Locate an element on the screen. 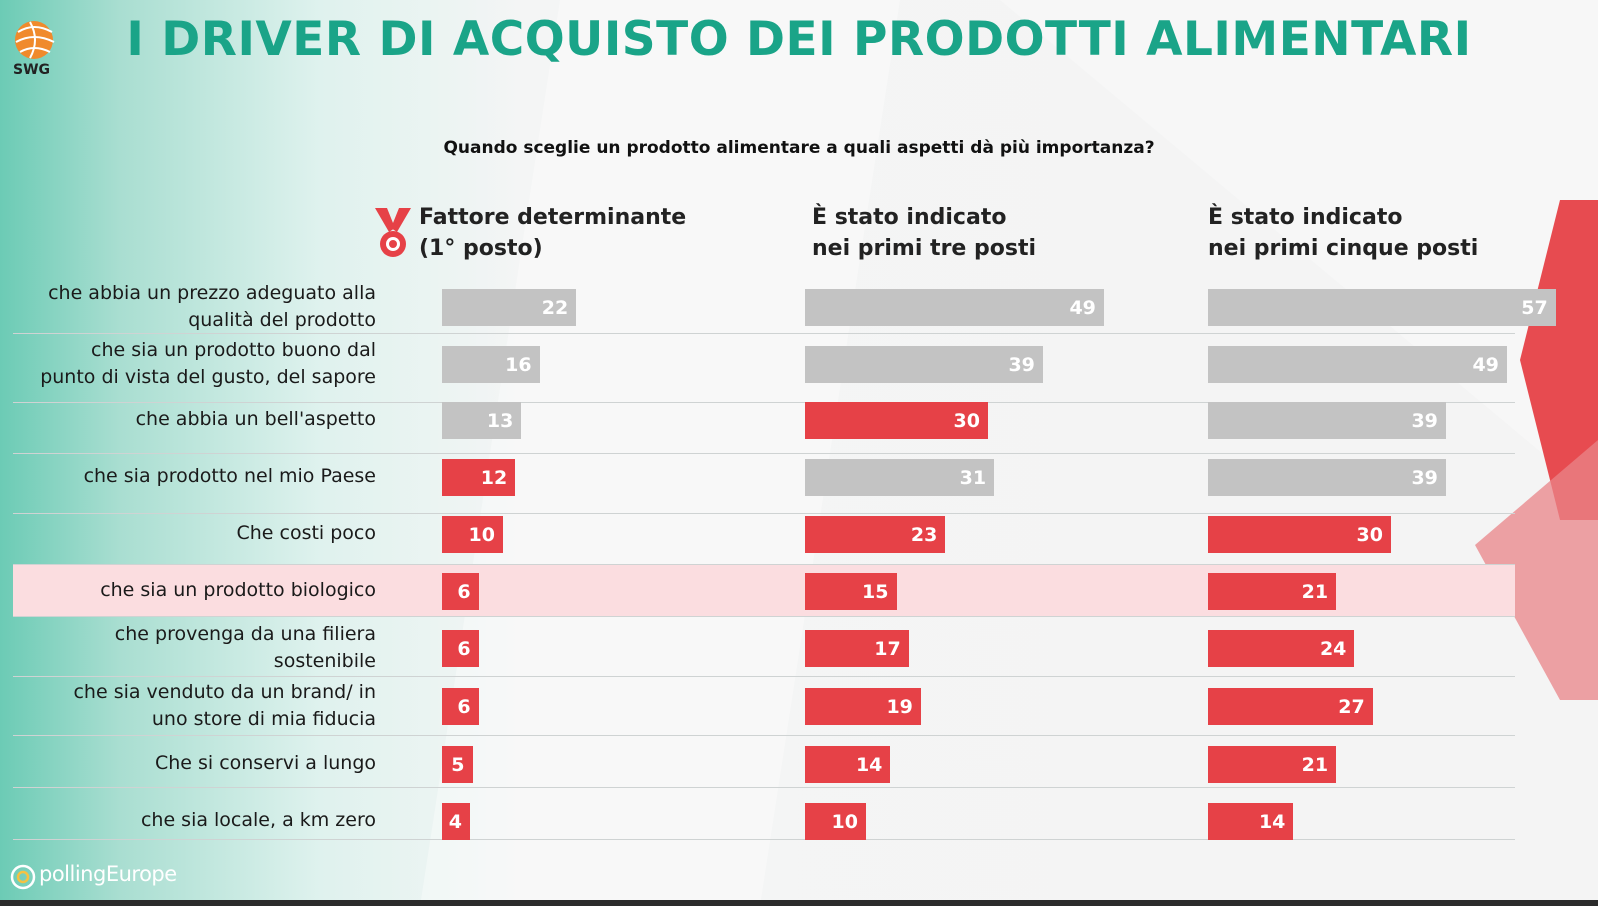 The image size is (1598, 906). bar: 57 is located at coordinates (1382, 307).